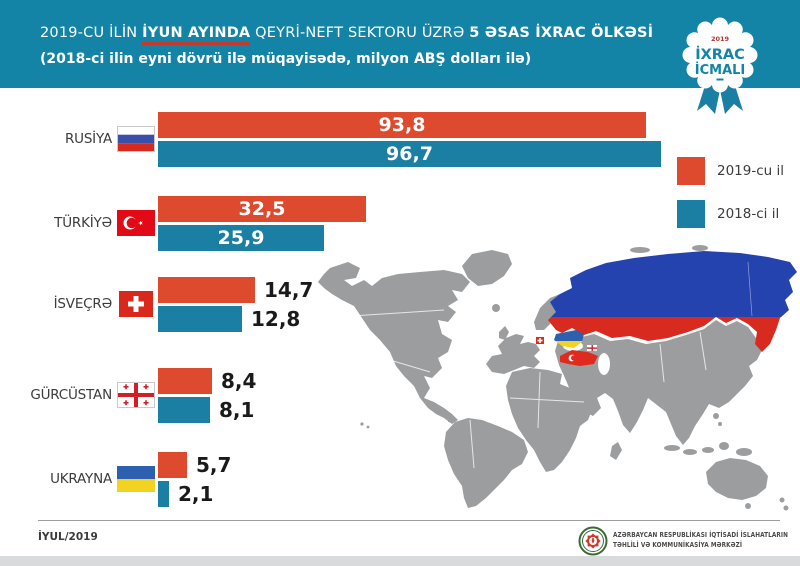 This screenshot has width=800, height=566. I want to click on flag-ukraine-icon, so click(136, 479).